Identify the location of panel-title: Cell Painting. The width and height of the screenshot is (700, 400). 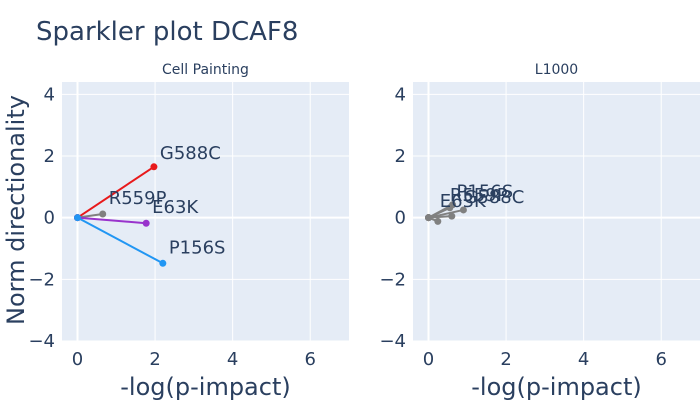
(205, 70).